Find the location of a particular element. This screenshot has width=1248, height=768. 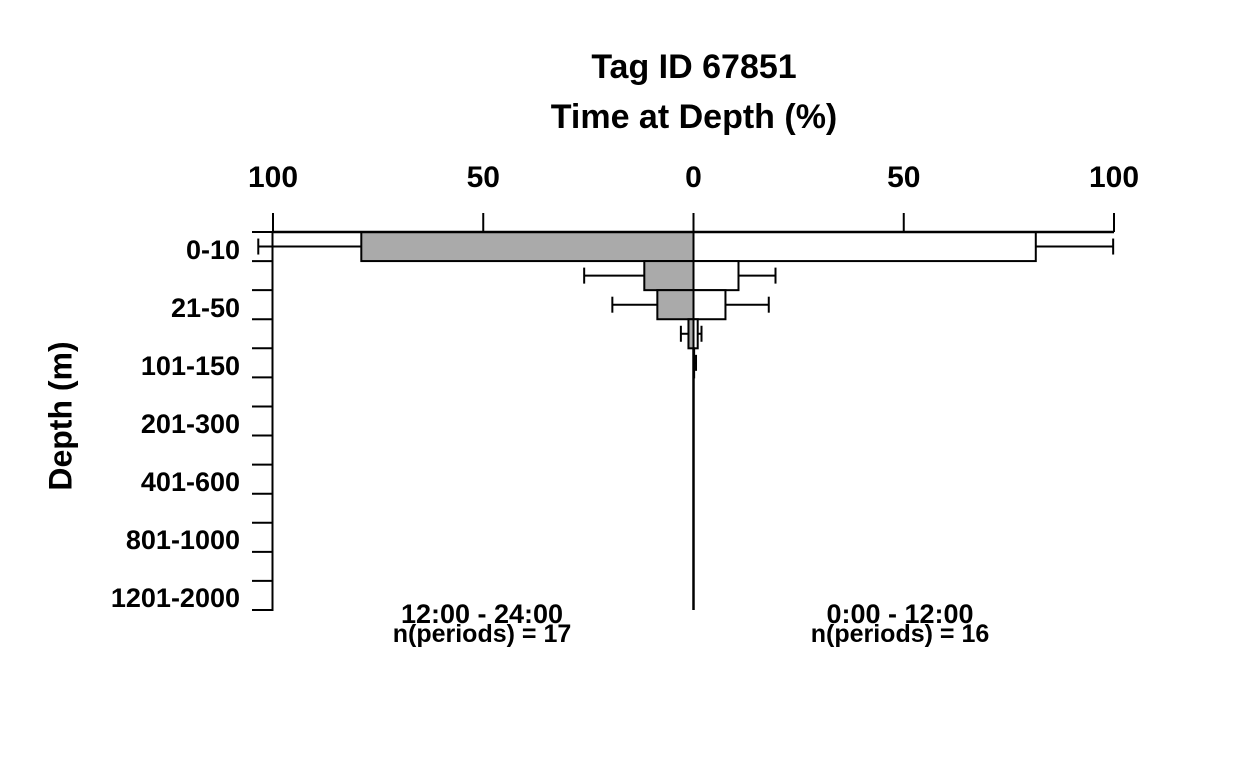

right-bar-row2 is located at coordinates (709, 305).